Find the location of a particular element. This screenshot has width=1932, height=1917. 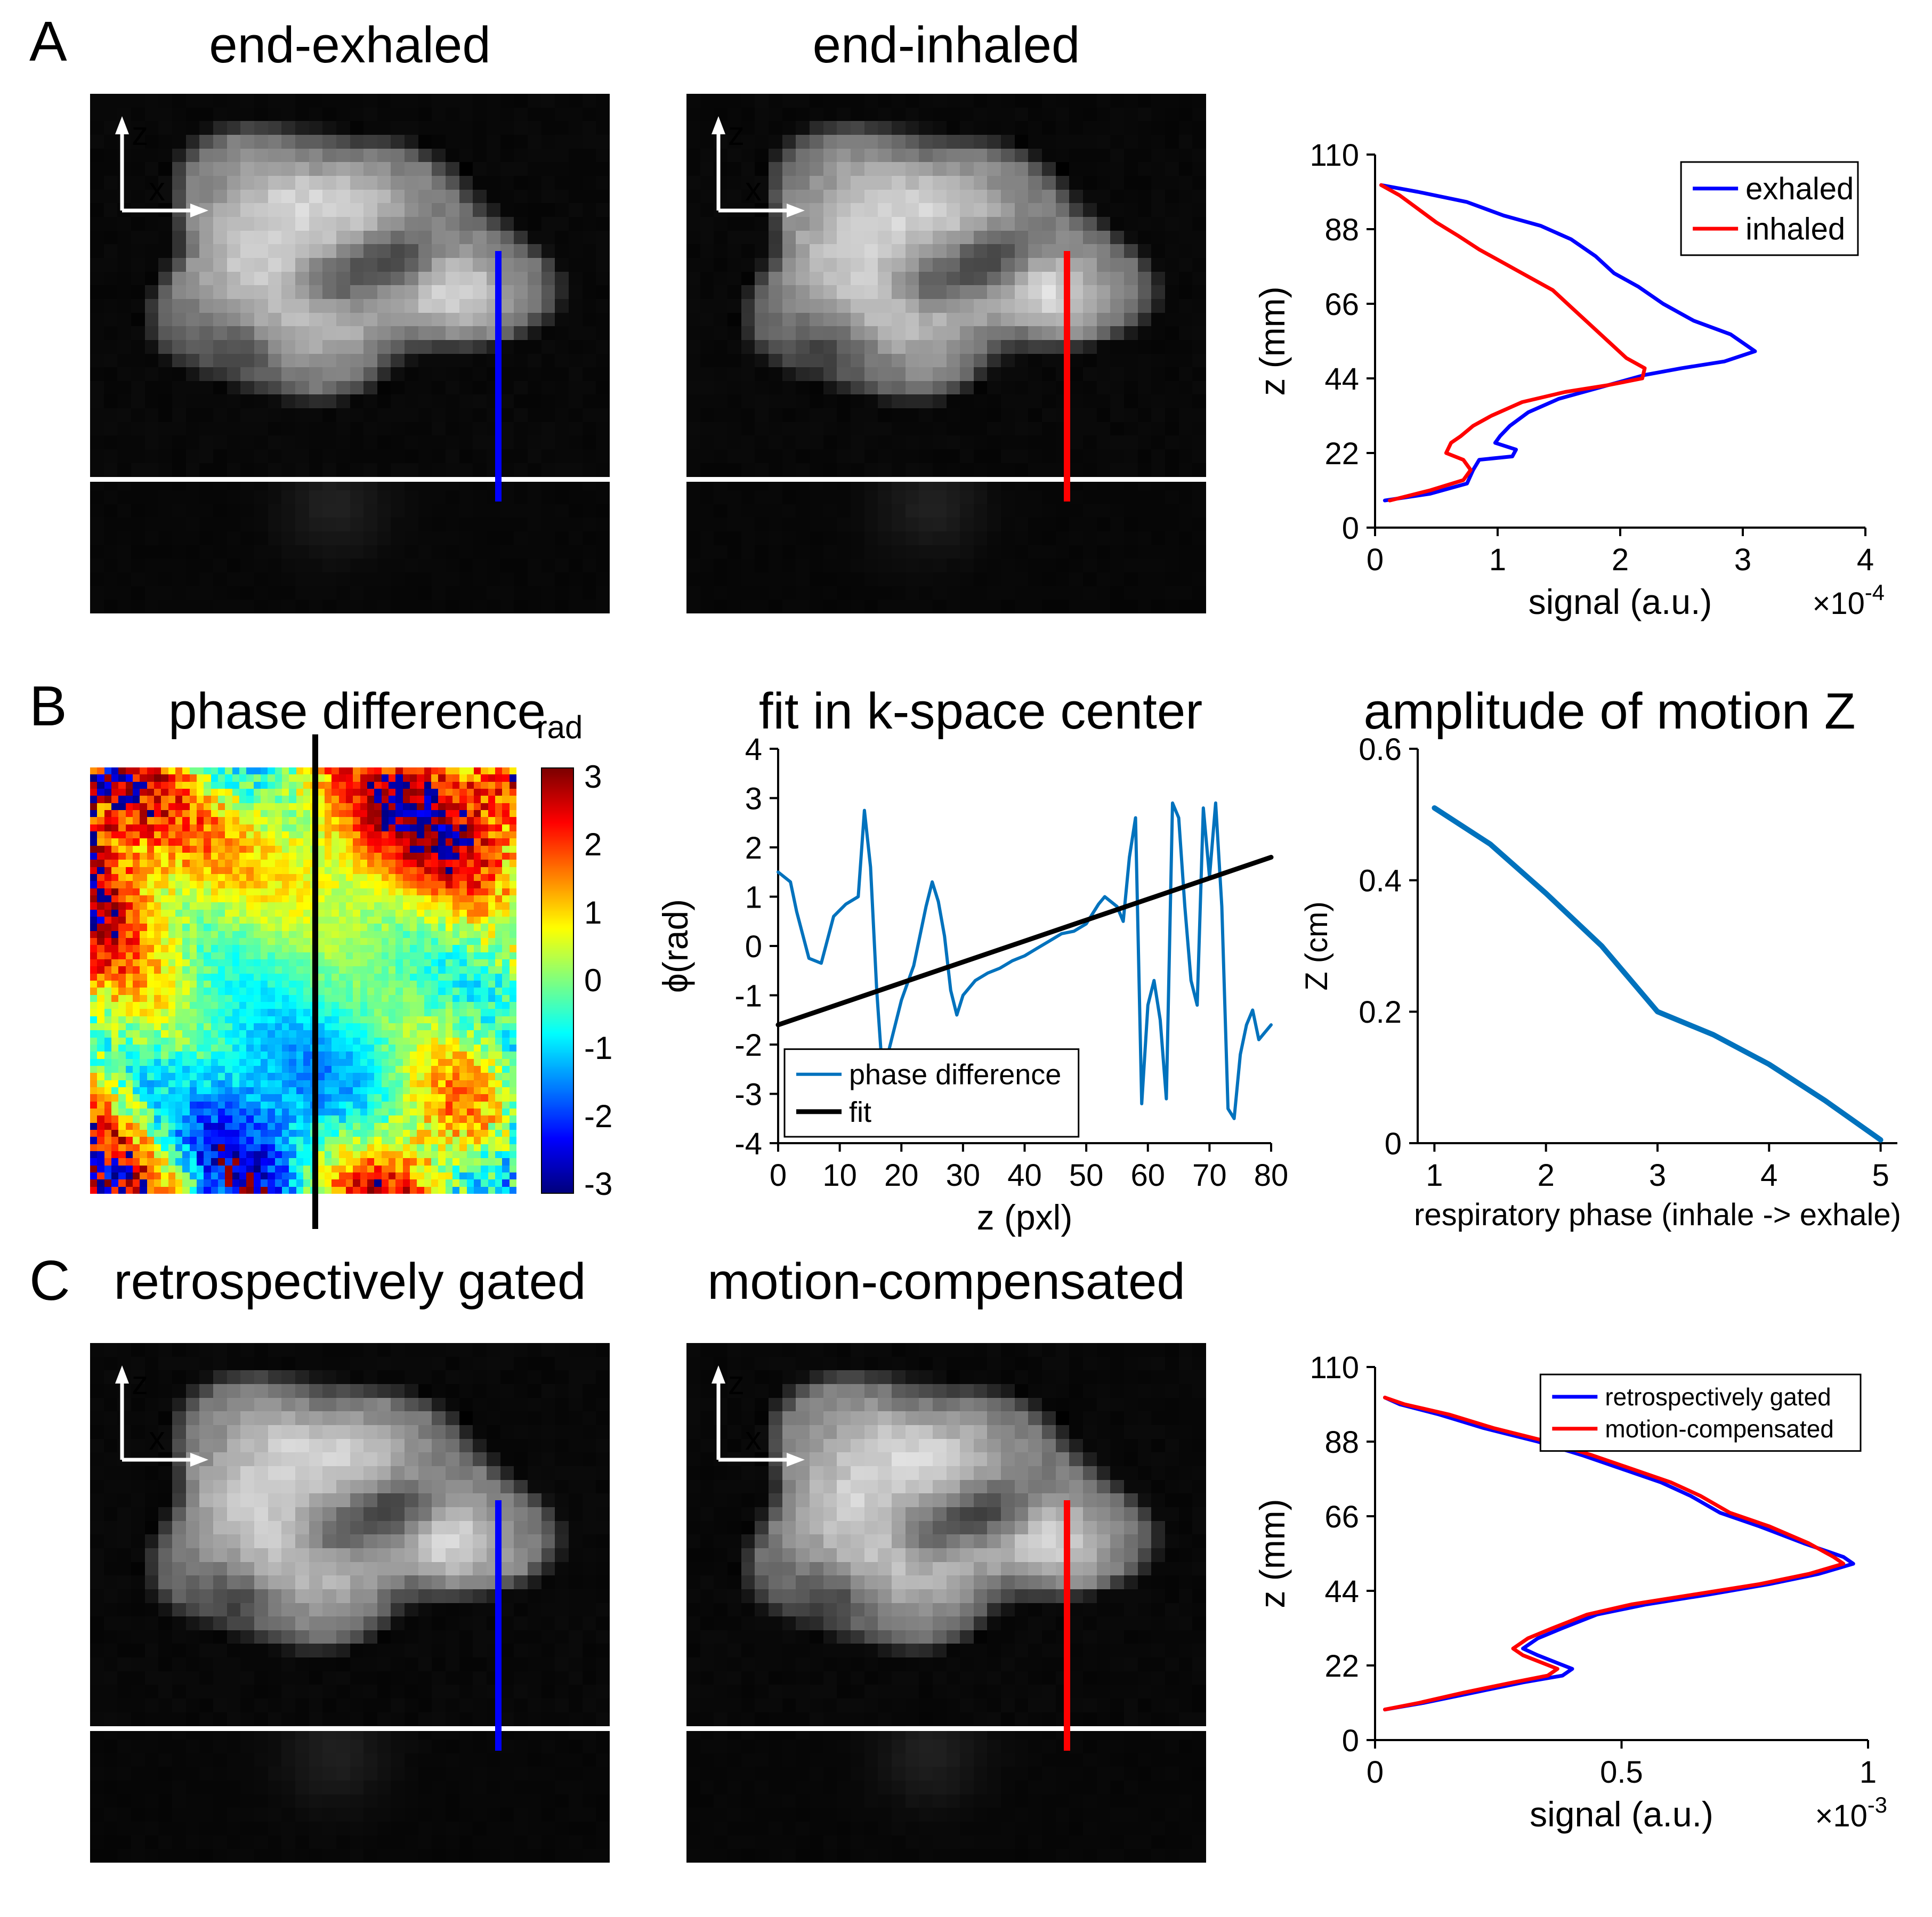

svg-text: phase difference is located at coordinates (955, 1075).